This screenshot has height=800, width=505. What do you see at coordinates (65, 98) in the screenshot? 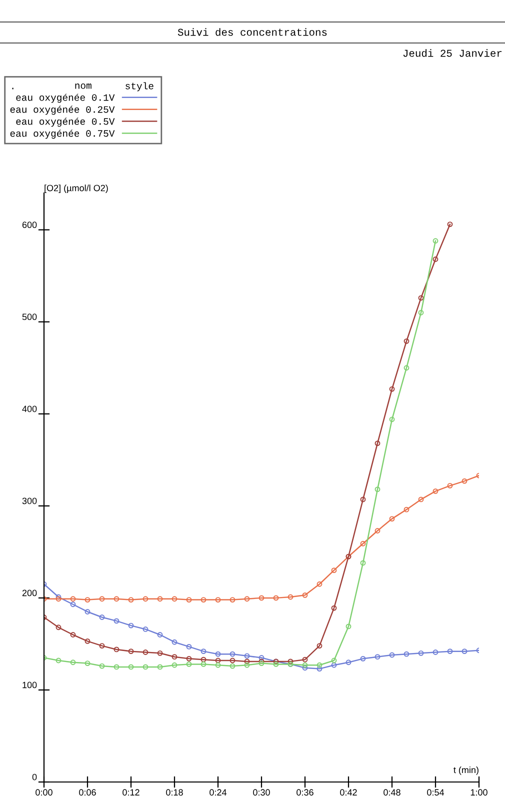
I see `legend-label: eau oxygénée 0.1V` at bounding box center [65, 98].